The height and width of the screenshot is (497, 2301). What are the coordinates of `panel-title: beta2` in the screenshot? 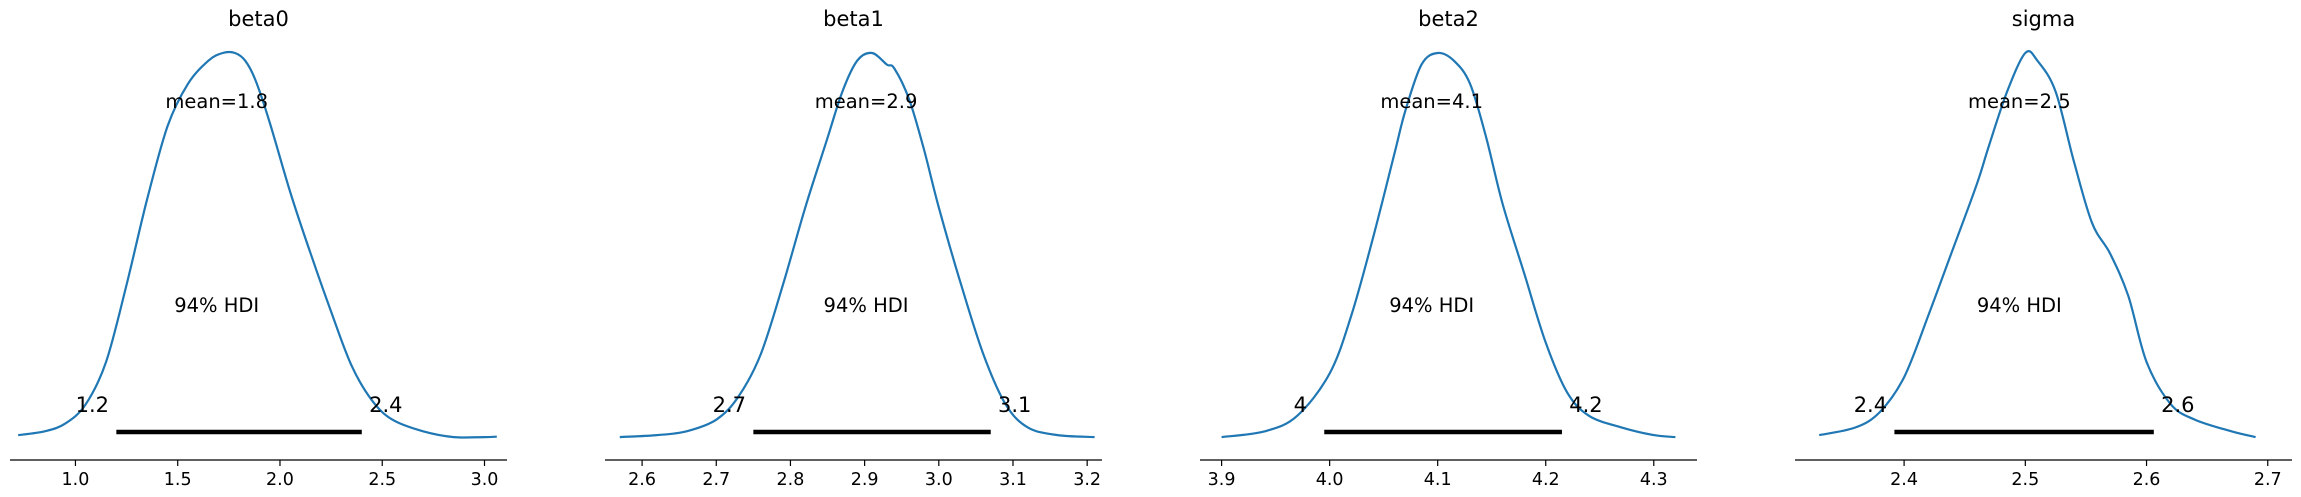 It's located at (1448, 19).